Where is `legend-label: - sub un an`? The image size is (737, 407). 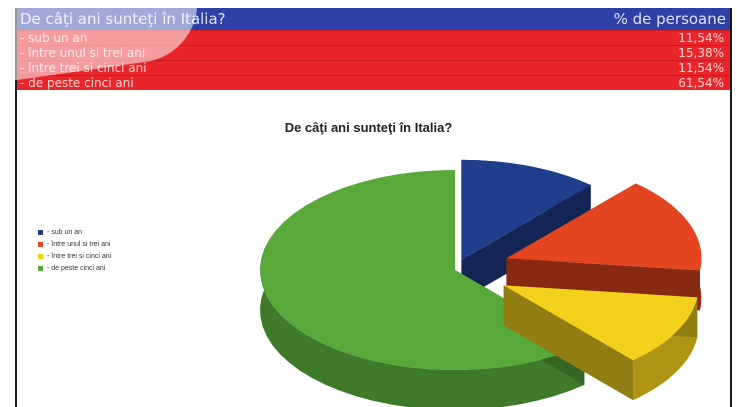 legend-label: - sub un an is located at coordinates (65, 232).